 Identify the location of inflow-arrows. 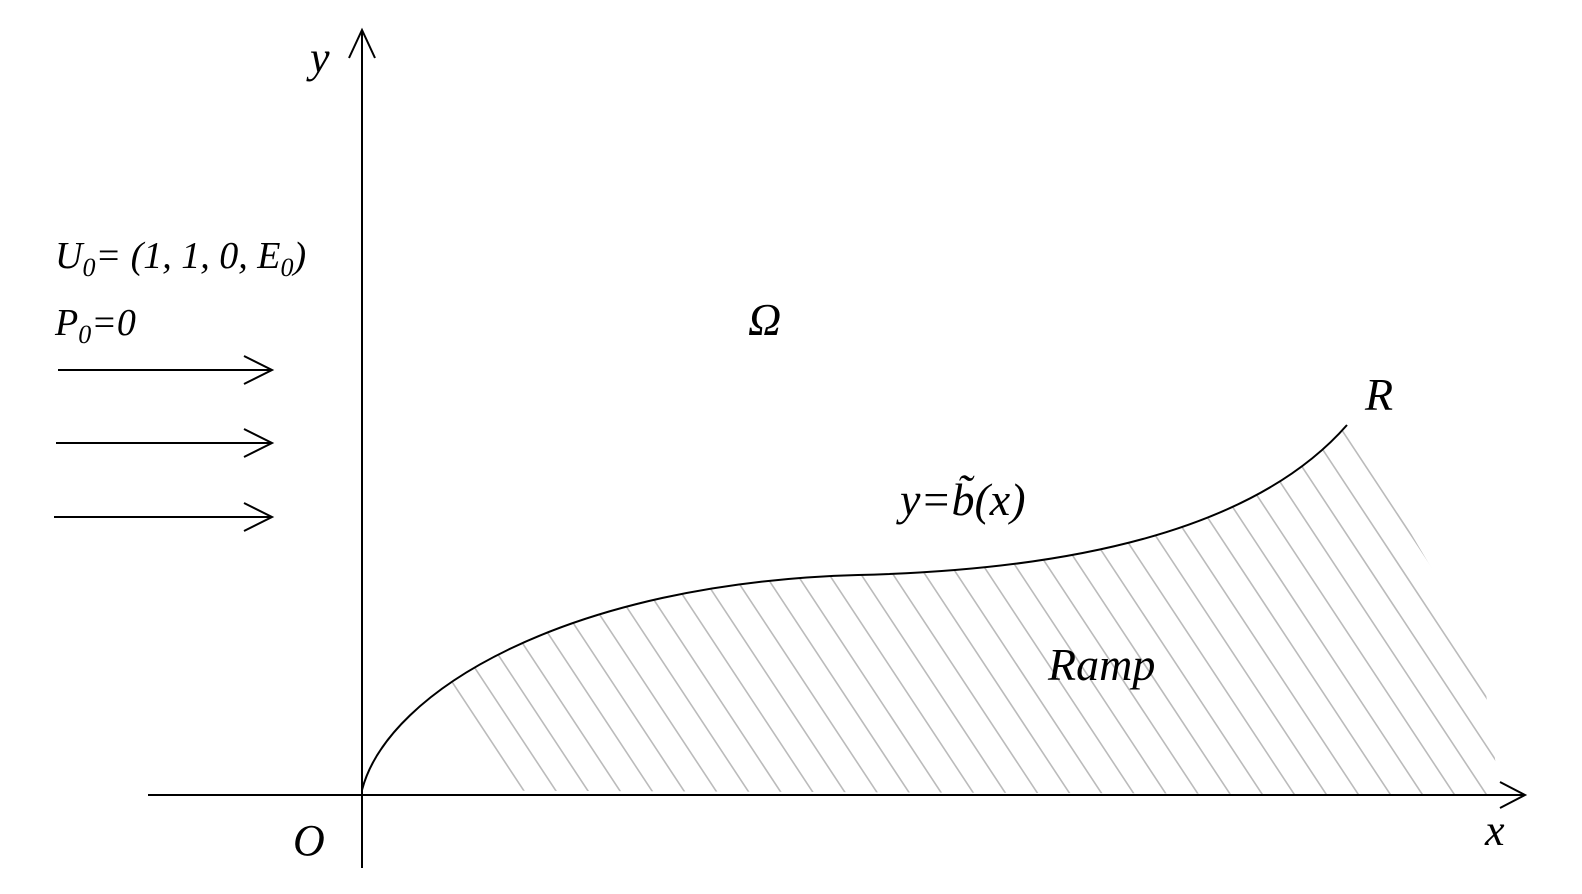
(164, 443).